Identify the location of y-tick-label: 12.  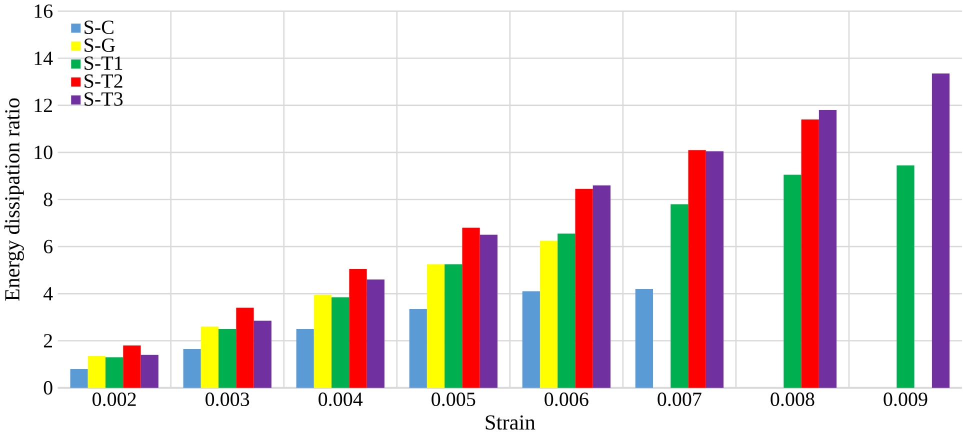
(43, 105).